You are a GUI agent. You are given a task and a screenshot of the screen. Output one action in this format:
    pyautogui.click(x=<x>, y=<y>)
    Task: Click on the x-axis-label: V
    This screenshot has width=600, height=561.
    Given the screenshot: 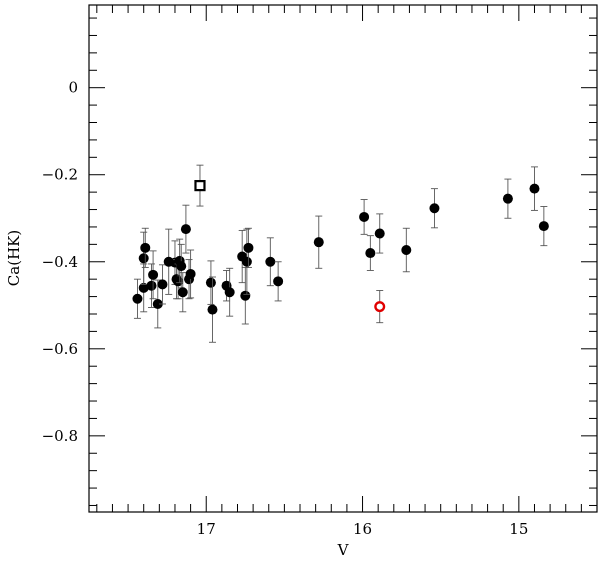 What is the action you would take?
    pyautogui.click(x=343, y=550)
    